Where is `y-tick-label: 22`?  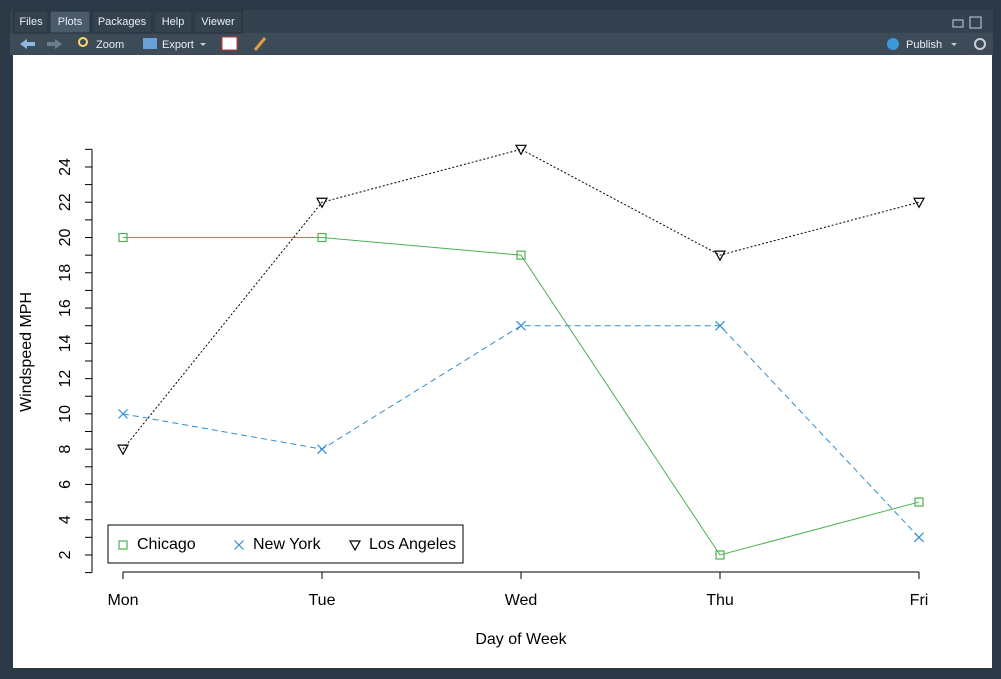 y-tick-label: 22 is located at coordinates (65, 202).